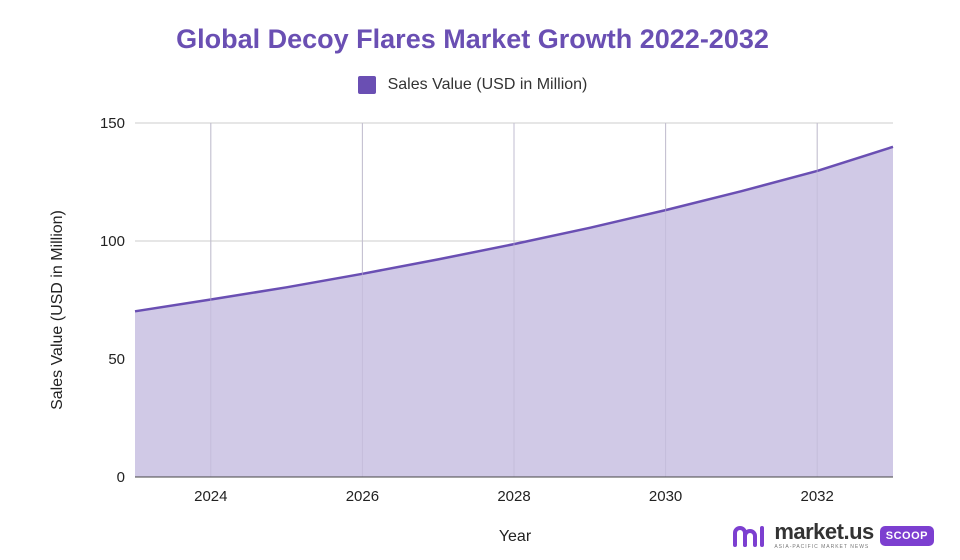 The width and height of the screenshot is (960, 560). I want to click on chart-legend: Sales Value (USD in Million), so click(472, 85).